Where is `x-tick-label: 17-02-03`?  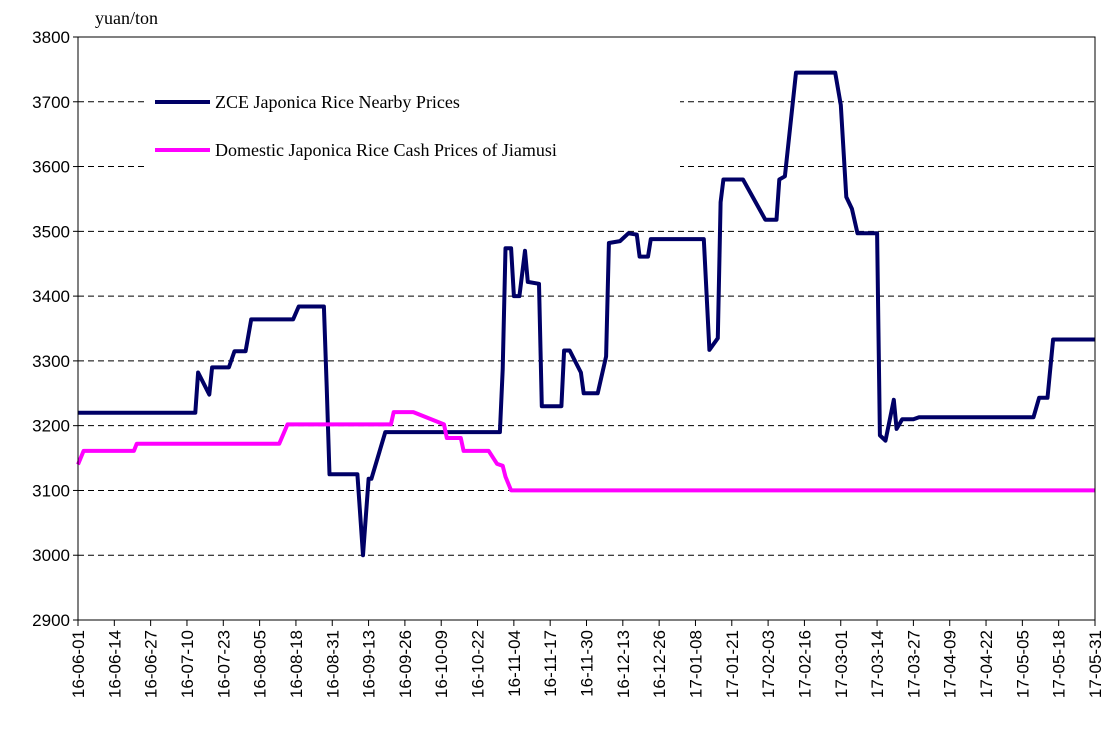
x-tick-label: 17-02-03 is located at coordinates (768, 664).